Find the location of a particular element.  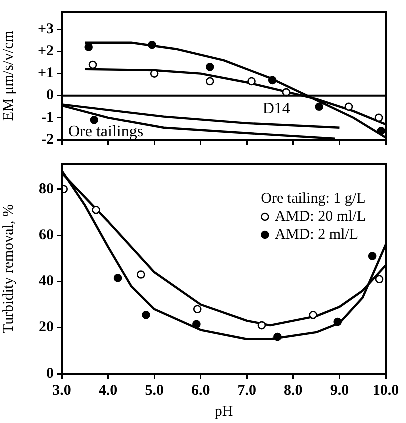

y-tick-label: +1 is located at coordinates (46, 74).